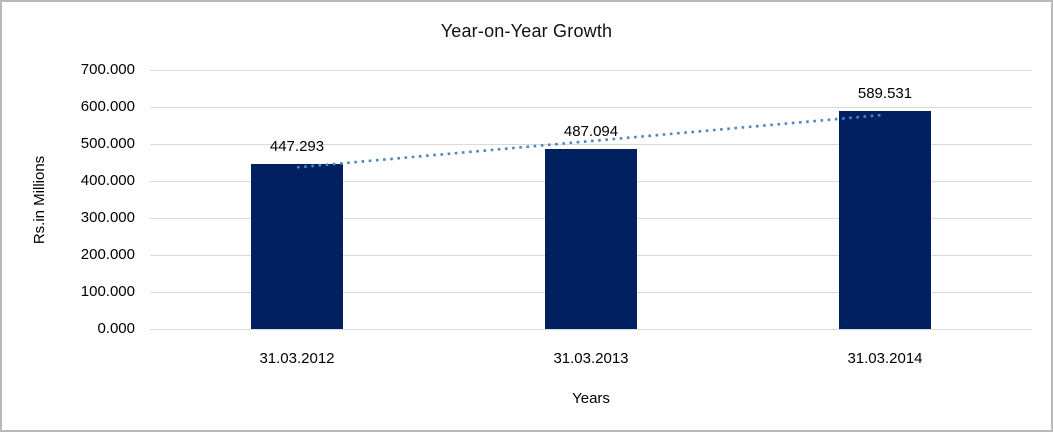 The height and width of the screenshot is (432, 1053). Describe the element at coordinates (116, 328) in the screenshot. I see `y-axis-tick-label: 0.000` at that location.